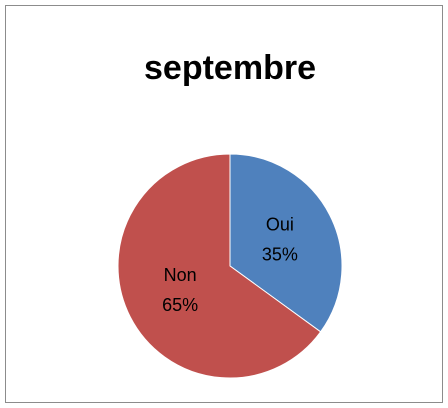  I want to click on slice-value-label: 65%, so click(180, 305).